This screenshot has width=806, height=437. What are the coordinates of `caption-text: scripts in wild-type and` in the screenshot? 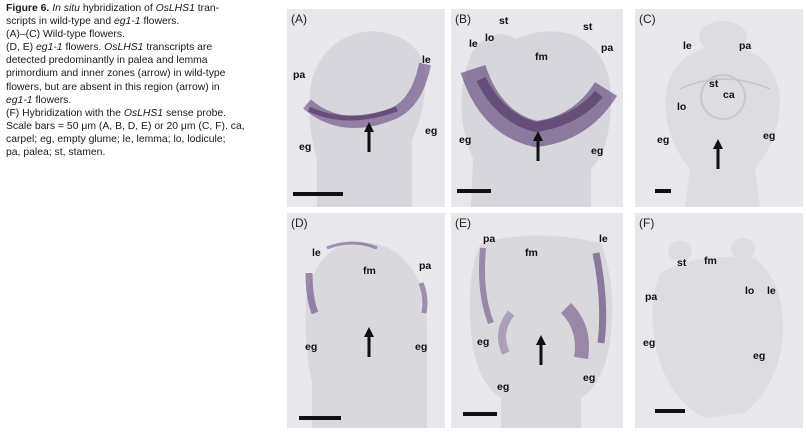 It's located at (60, 22).